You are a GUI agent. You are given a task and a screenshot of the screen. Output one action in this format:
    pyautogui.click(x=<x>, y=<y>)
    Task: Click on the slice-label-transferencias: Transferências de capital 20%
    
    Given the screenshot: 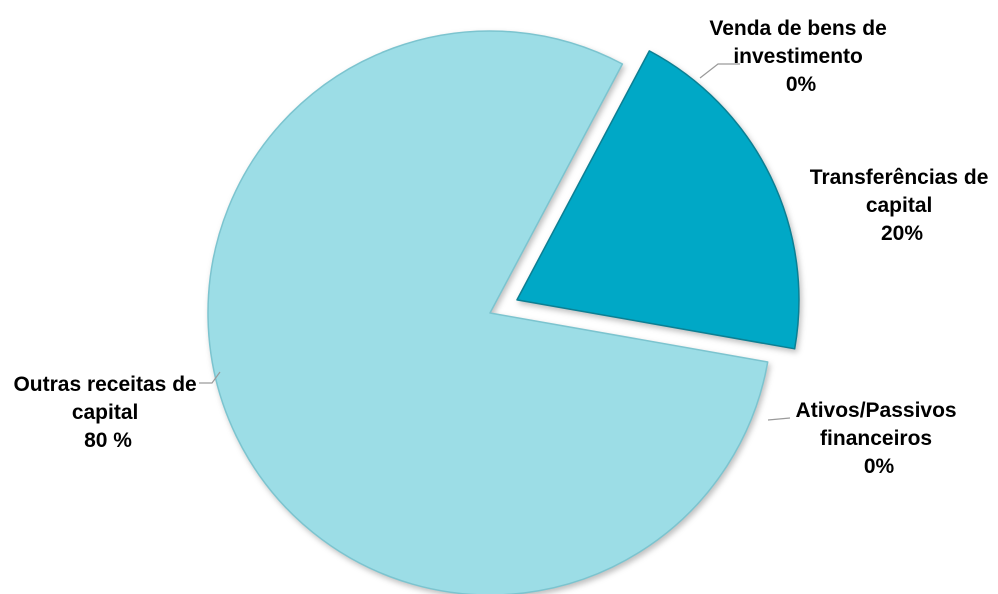 What is the action you would take?
    pyautogui.click(x=902, y=205)
    